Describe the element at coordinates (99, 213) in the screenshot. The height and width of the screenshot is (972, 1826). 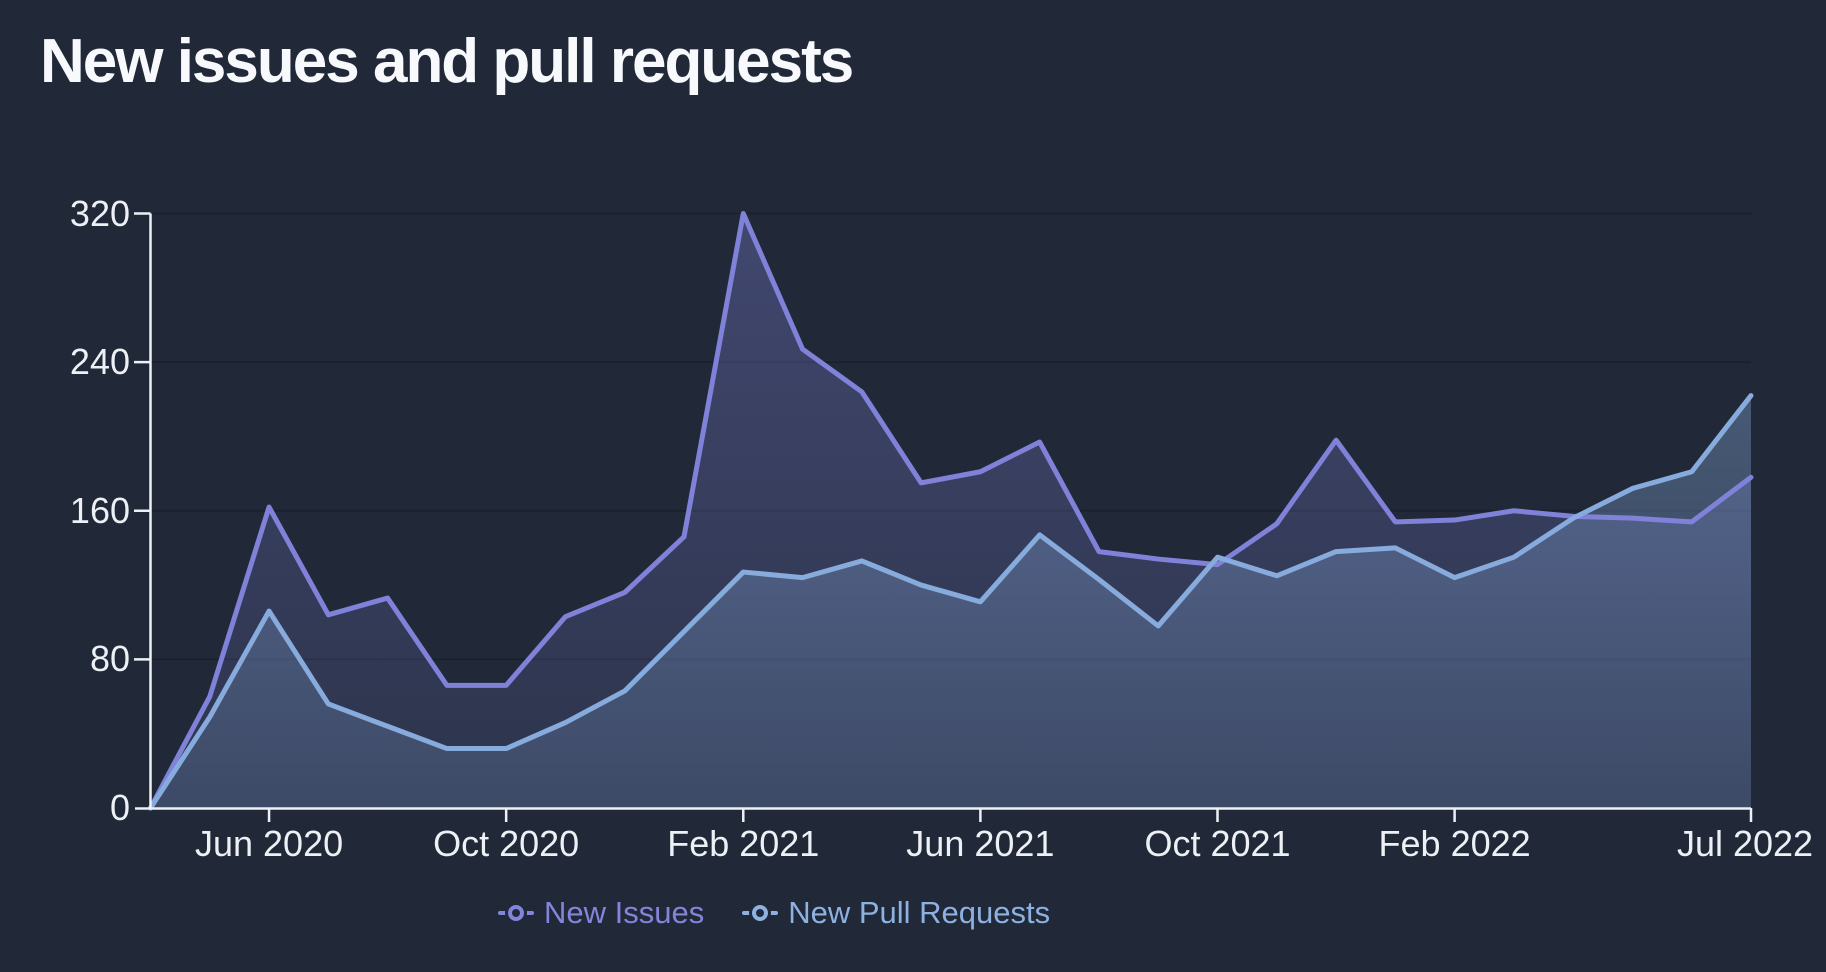
I see `y-axis-tick-label: 320` at that location.